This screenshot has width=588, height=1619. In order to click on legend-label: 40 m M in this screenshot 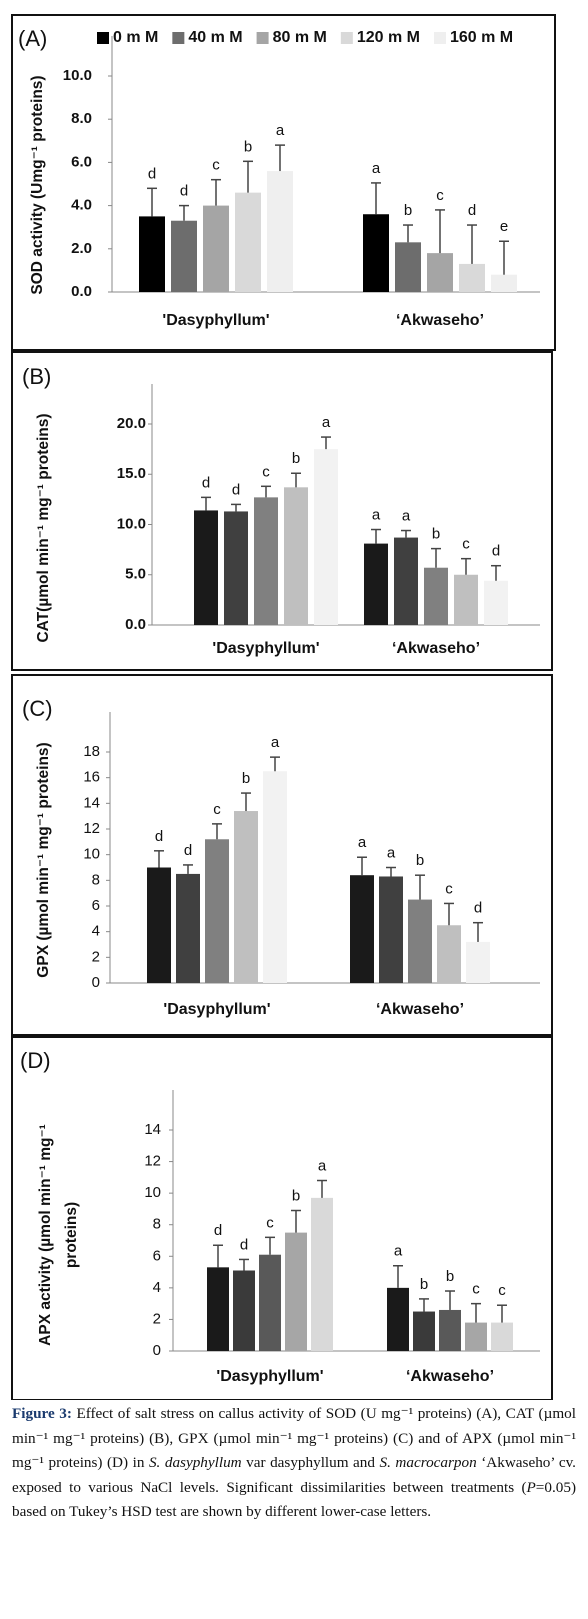, I will do `click(215, 37)`.